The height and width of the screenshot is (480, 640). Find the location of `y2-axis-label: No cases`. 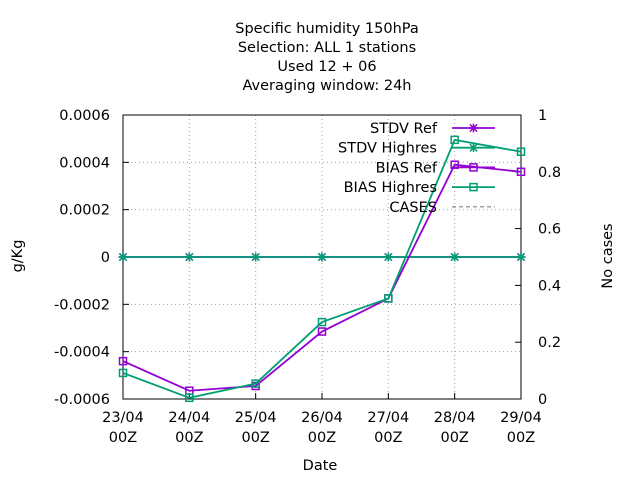

y2-axis-label: No cases is located at coordinates (608, 255).